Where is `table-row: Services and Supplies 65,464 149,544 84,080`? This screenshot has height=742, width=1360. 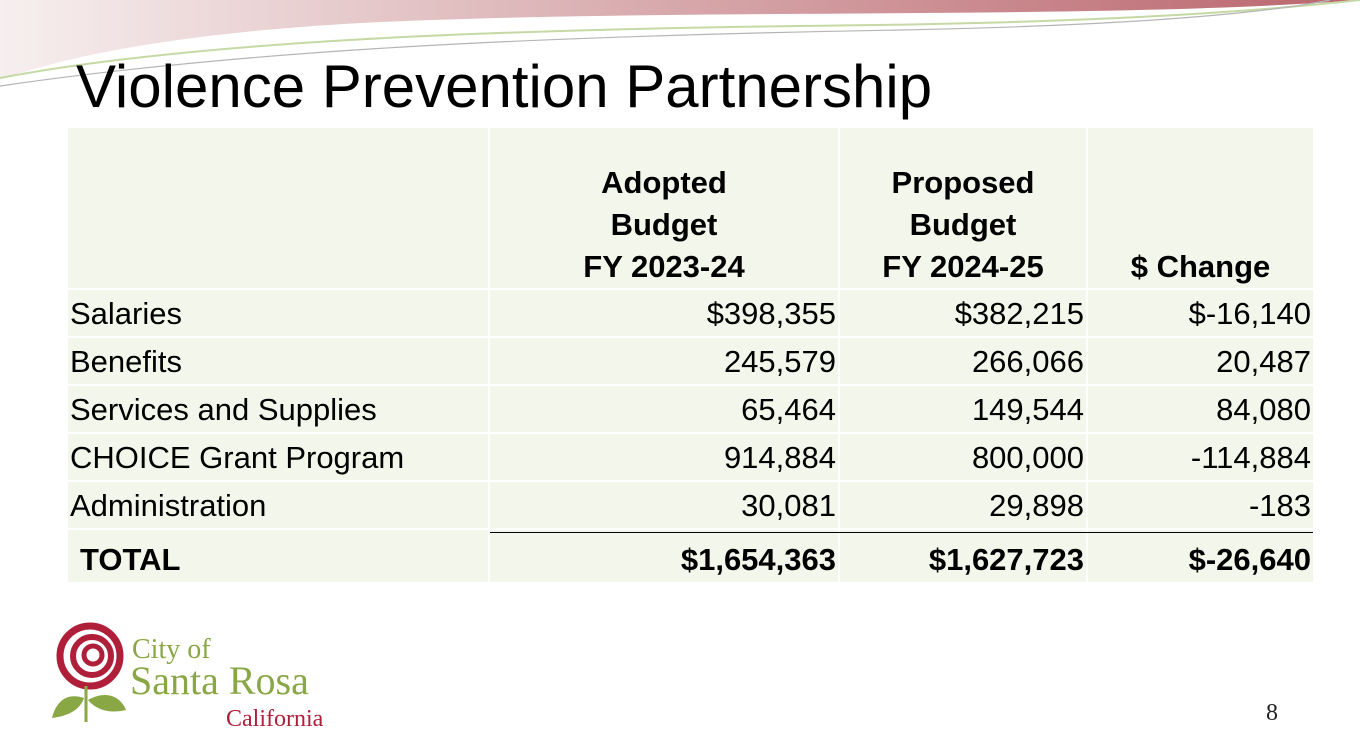
table-row: Services and Supplies 65,464 149,544 84,080 is located at coordinates (690, 410).